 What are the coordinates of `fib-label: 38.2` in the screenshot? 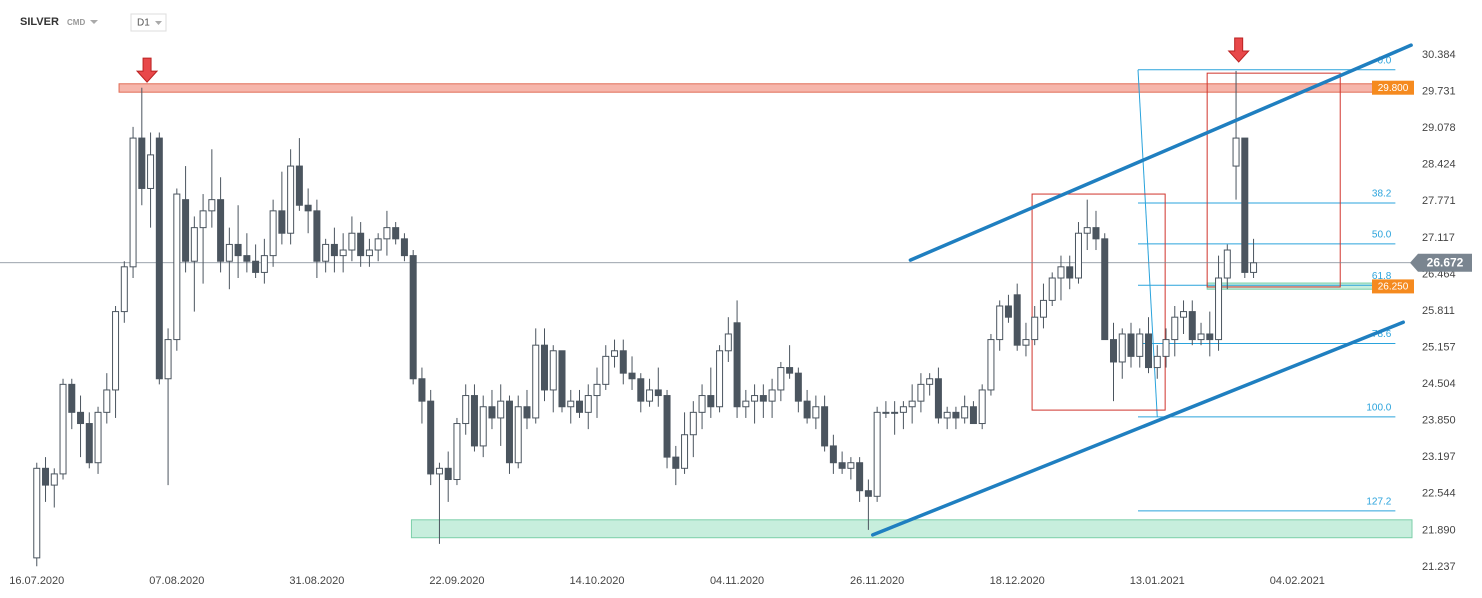 It's located at (1382, 194).